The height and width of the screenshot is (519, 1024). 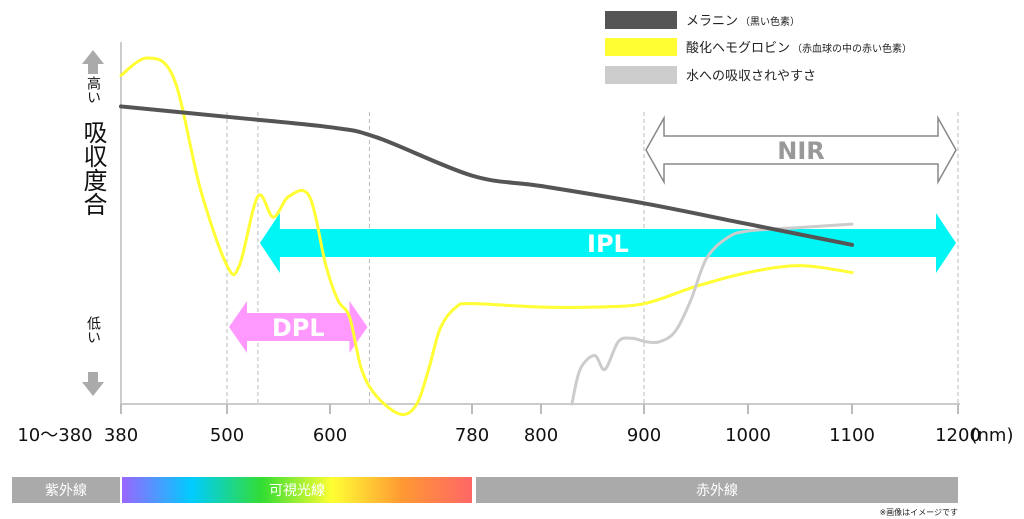 I want to click on x-tick-label: 600, so click(x=330, y=435).